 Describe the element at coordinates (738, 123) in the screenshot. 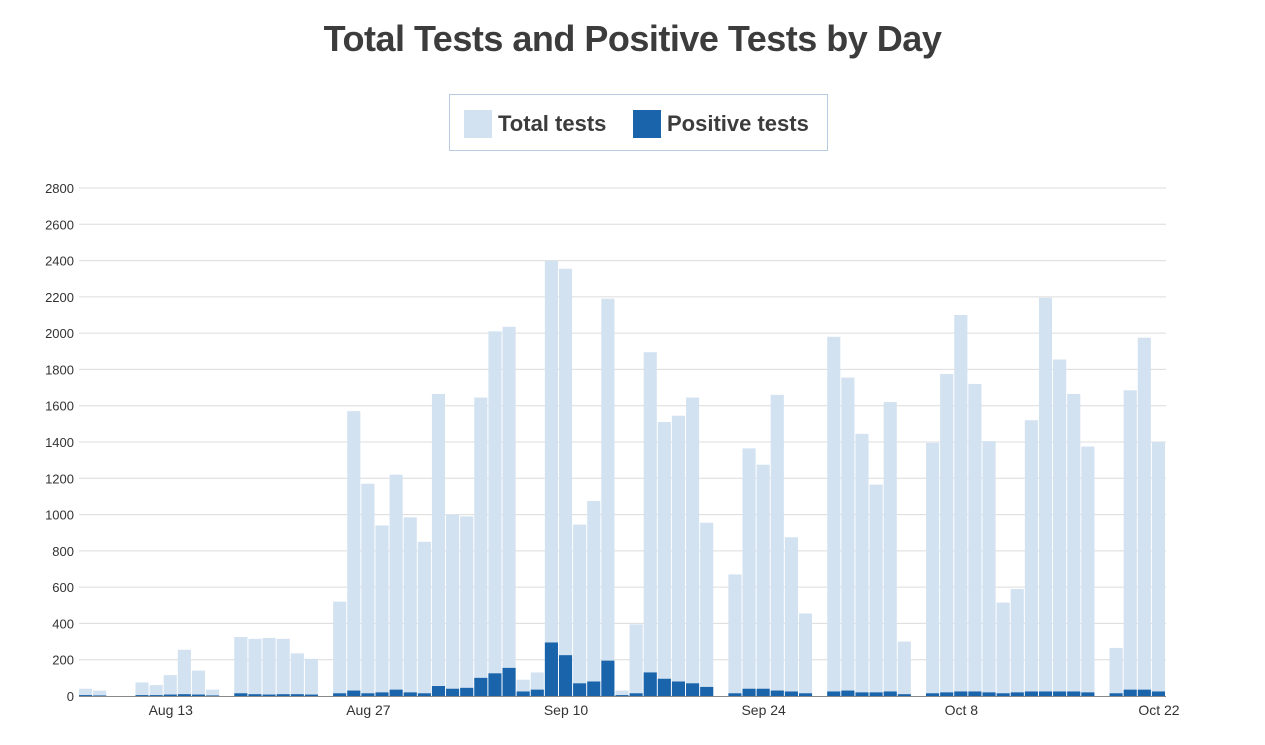

I see `legend-label-positive: Positive tests` at that location.